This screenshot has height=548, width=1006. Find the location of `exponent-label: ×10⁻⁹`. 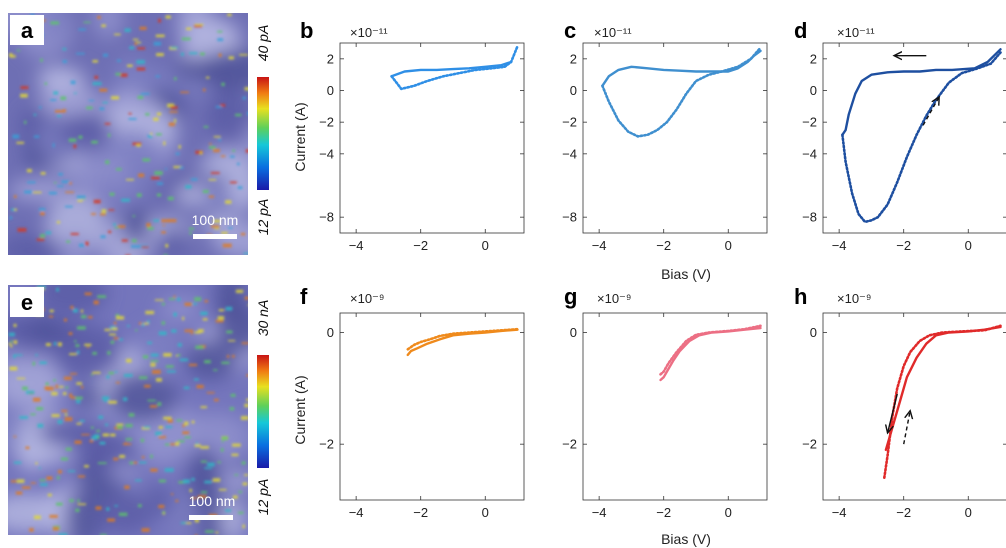

exponent-label: ×10⁻⁹ is located at coordinates (367, 298).